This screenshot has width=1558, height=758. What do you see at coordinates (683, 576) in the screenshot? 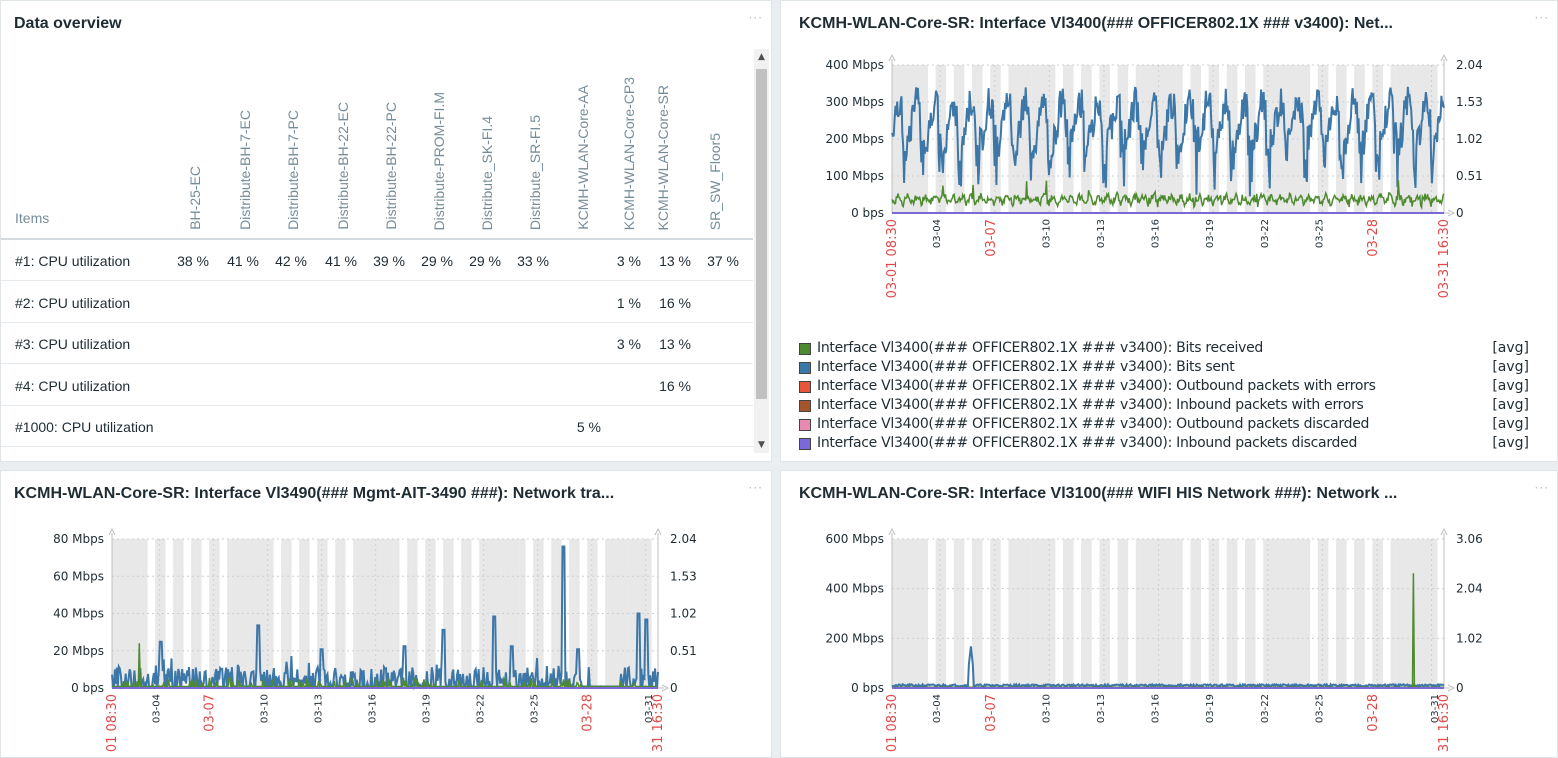
I see `y-tick-label-right: 1.53` at bounding box center [683, 576].